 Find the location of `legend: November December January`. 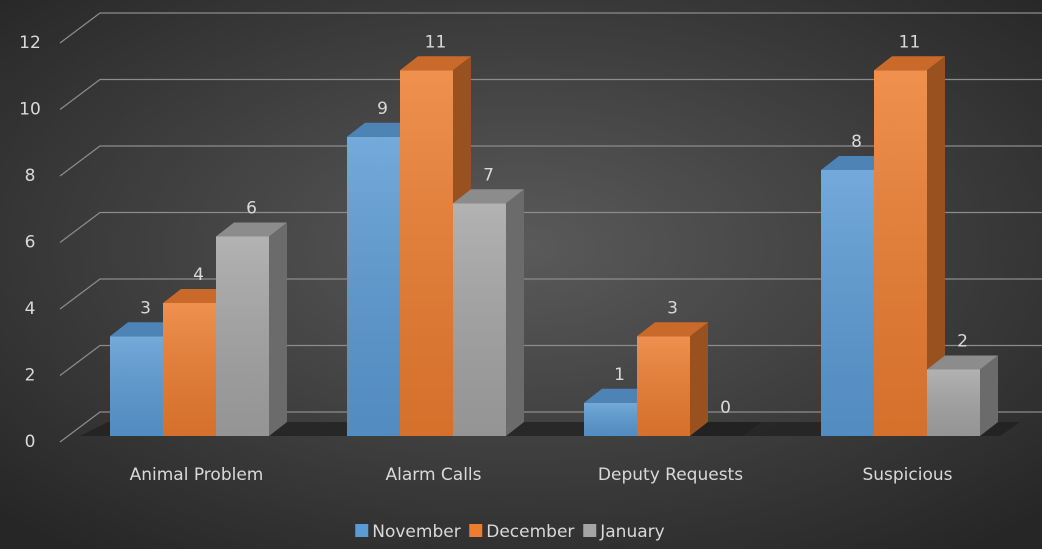

legend: November December January is located at coordinates (510, 532).